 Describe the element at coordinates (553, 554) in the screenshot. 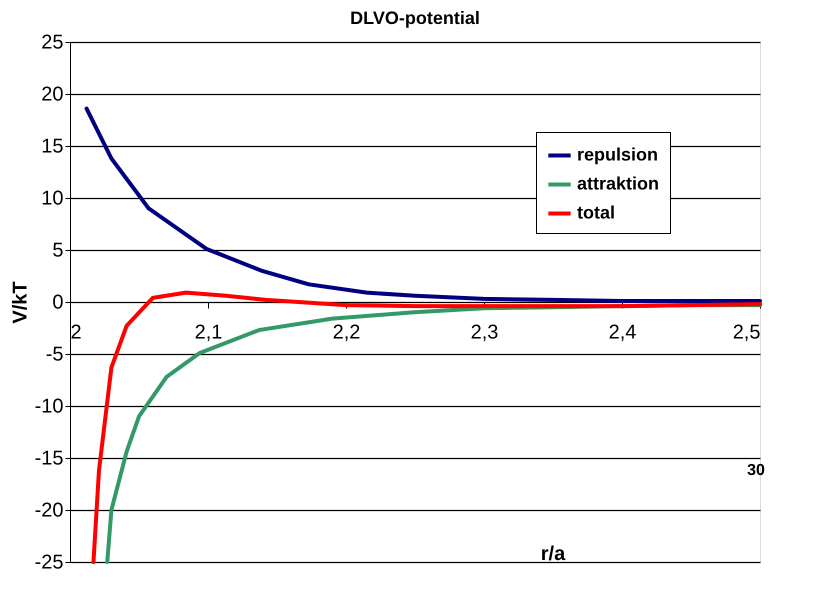

I see `x-axis-title: r/a` at that location.